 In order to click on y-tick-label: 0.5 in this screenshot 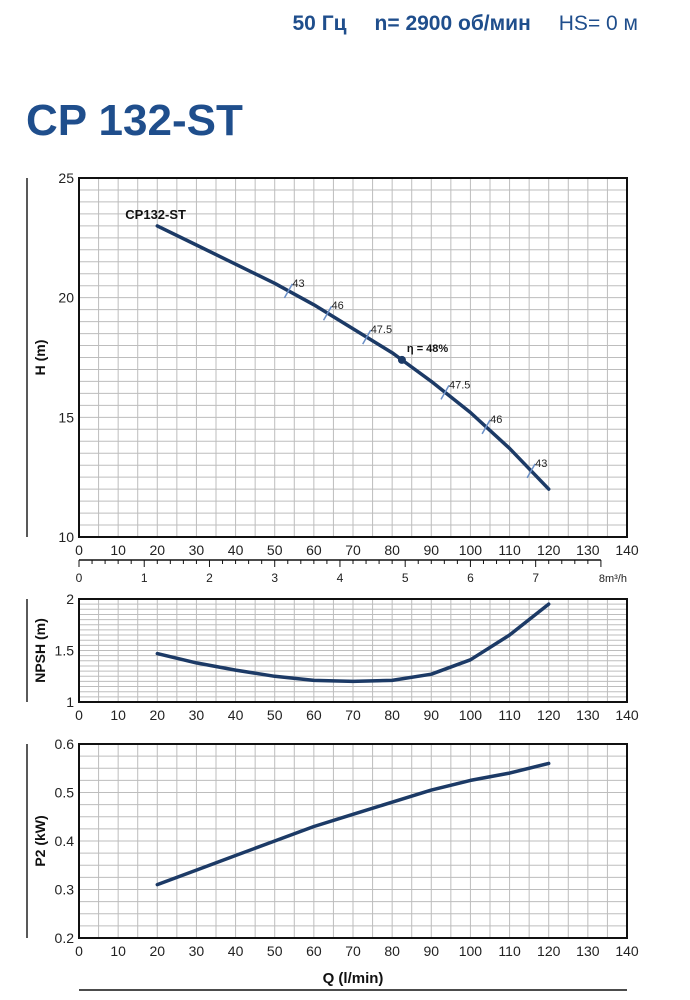, I will do `click(65, 793)`.